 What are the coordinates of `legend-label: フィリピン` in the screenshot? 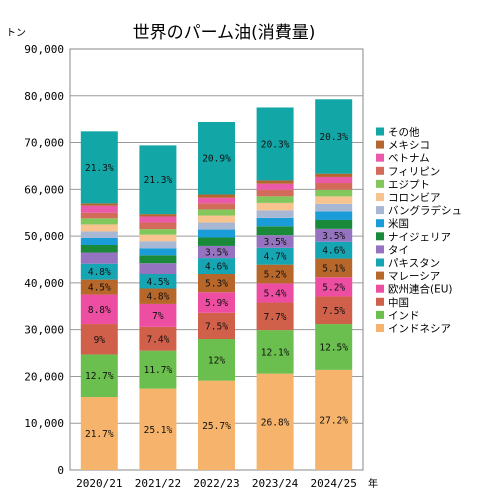 It's located at (414, 172).